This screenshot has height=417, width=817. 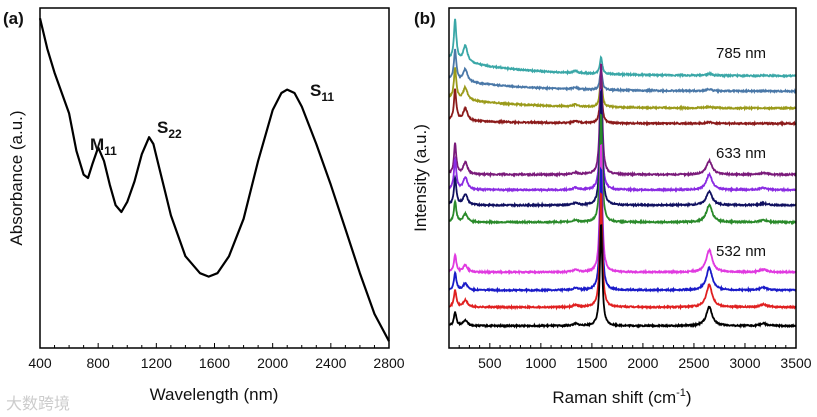 I want to click on peak-annotation: S11, so click(x=322, y=92).